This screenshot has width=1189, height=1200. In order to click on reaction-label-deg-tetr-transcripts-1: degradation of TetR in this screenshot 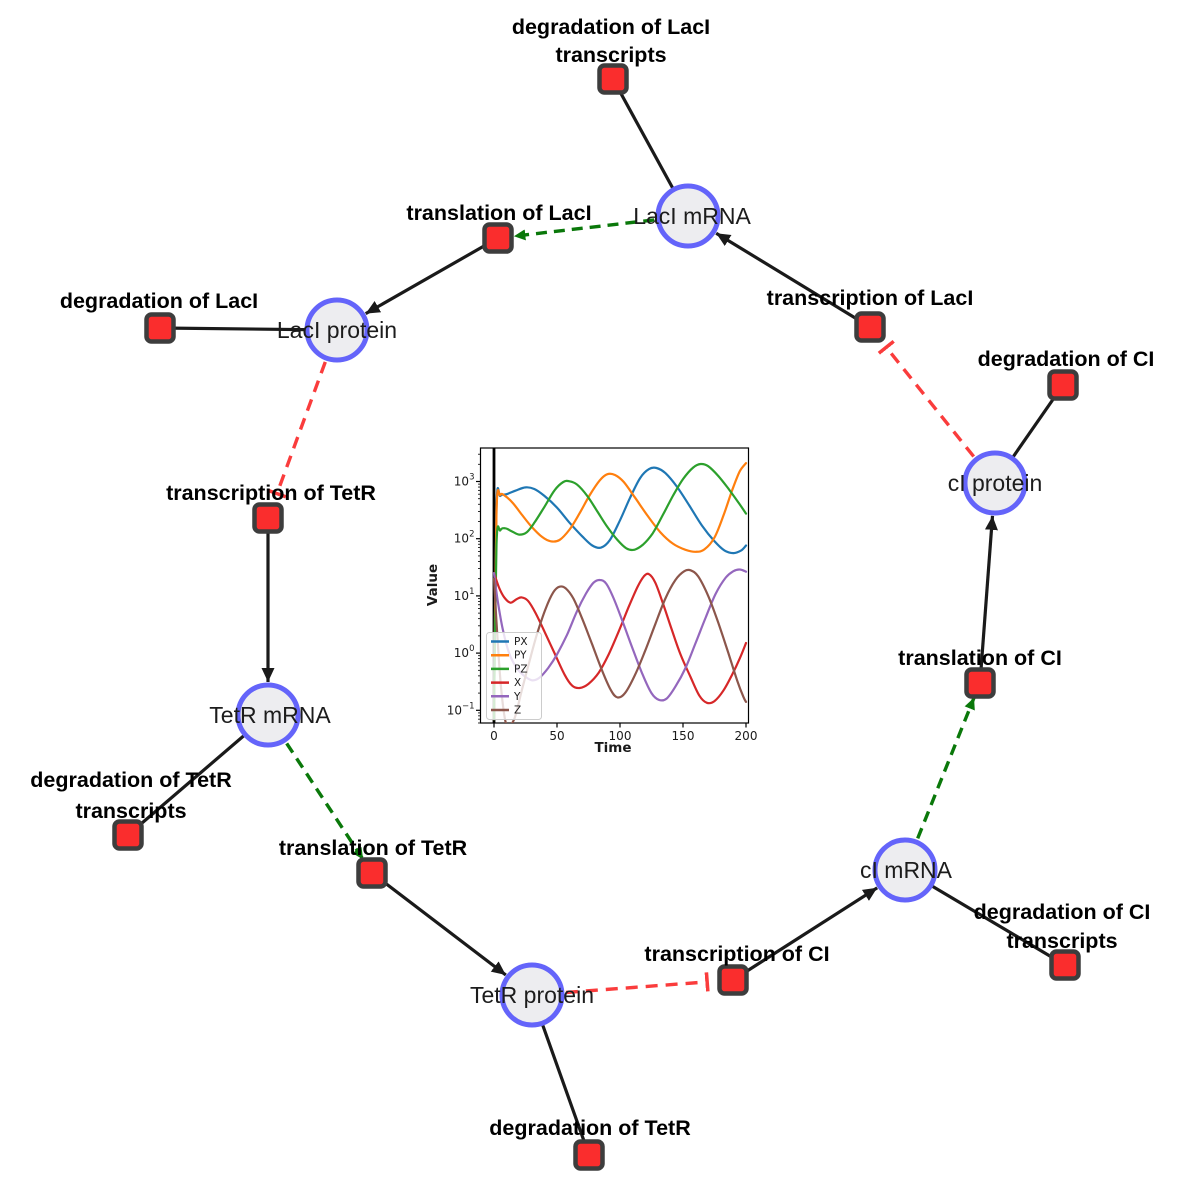, I will do `click(131, 780)`.